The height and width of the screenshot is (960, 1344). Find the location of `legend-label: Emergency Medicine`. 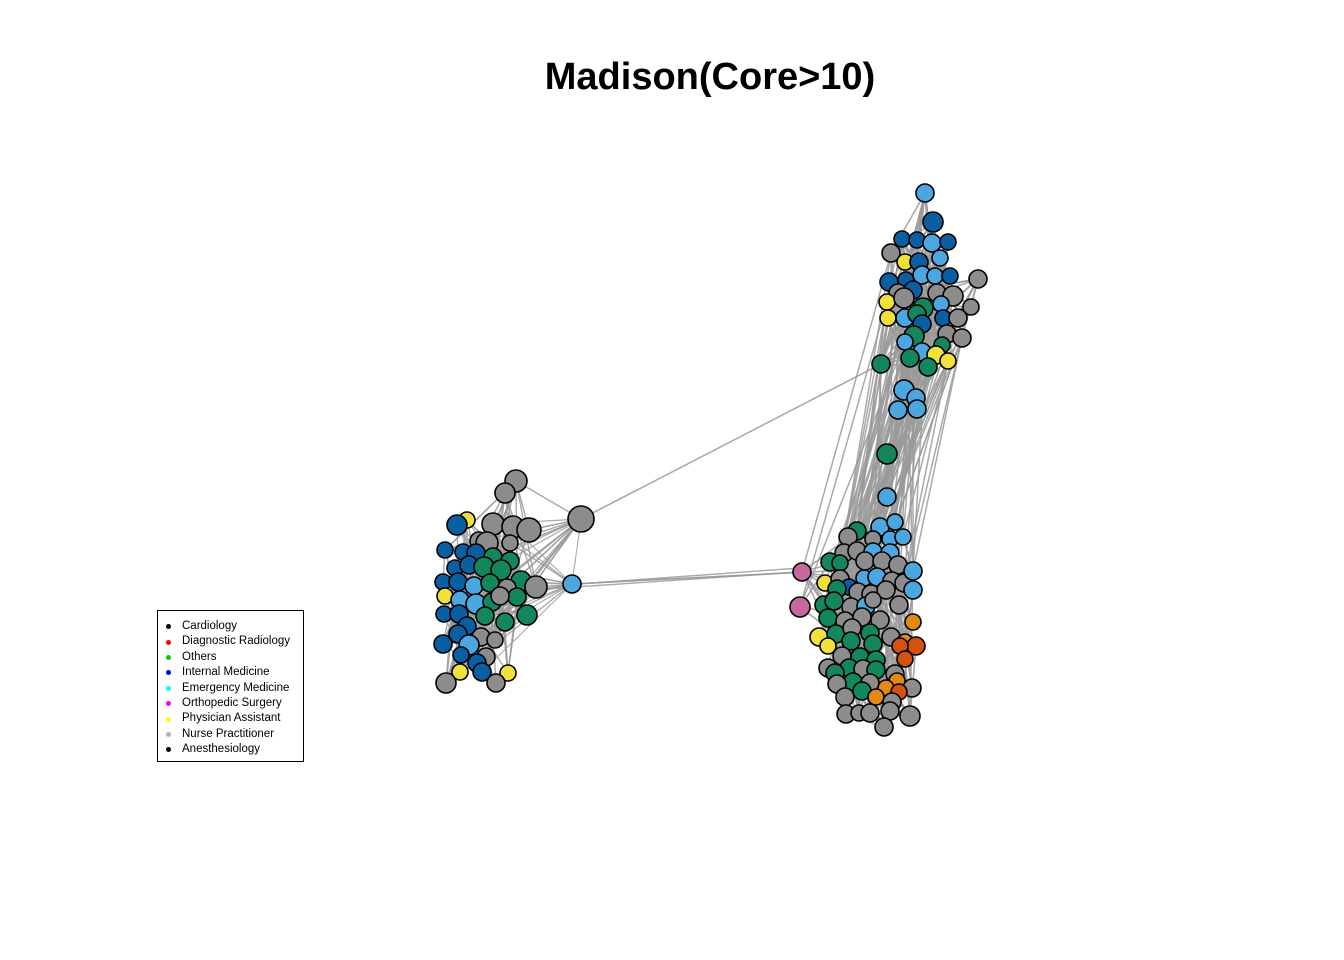

legend-label: Emergency Medicine is located at coordinates (236, 687).